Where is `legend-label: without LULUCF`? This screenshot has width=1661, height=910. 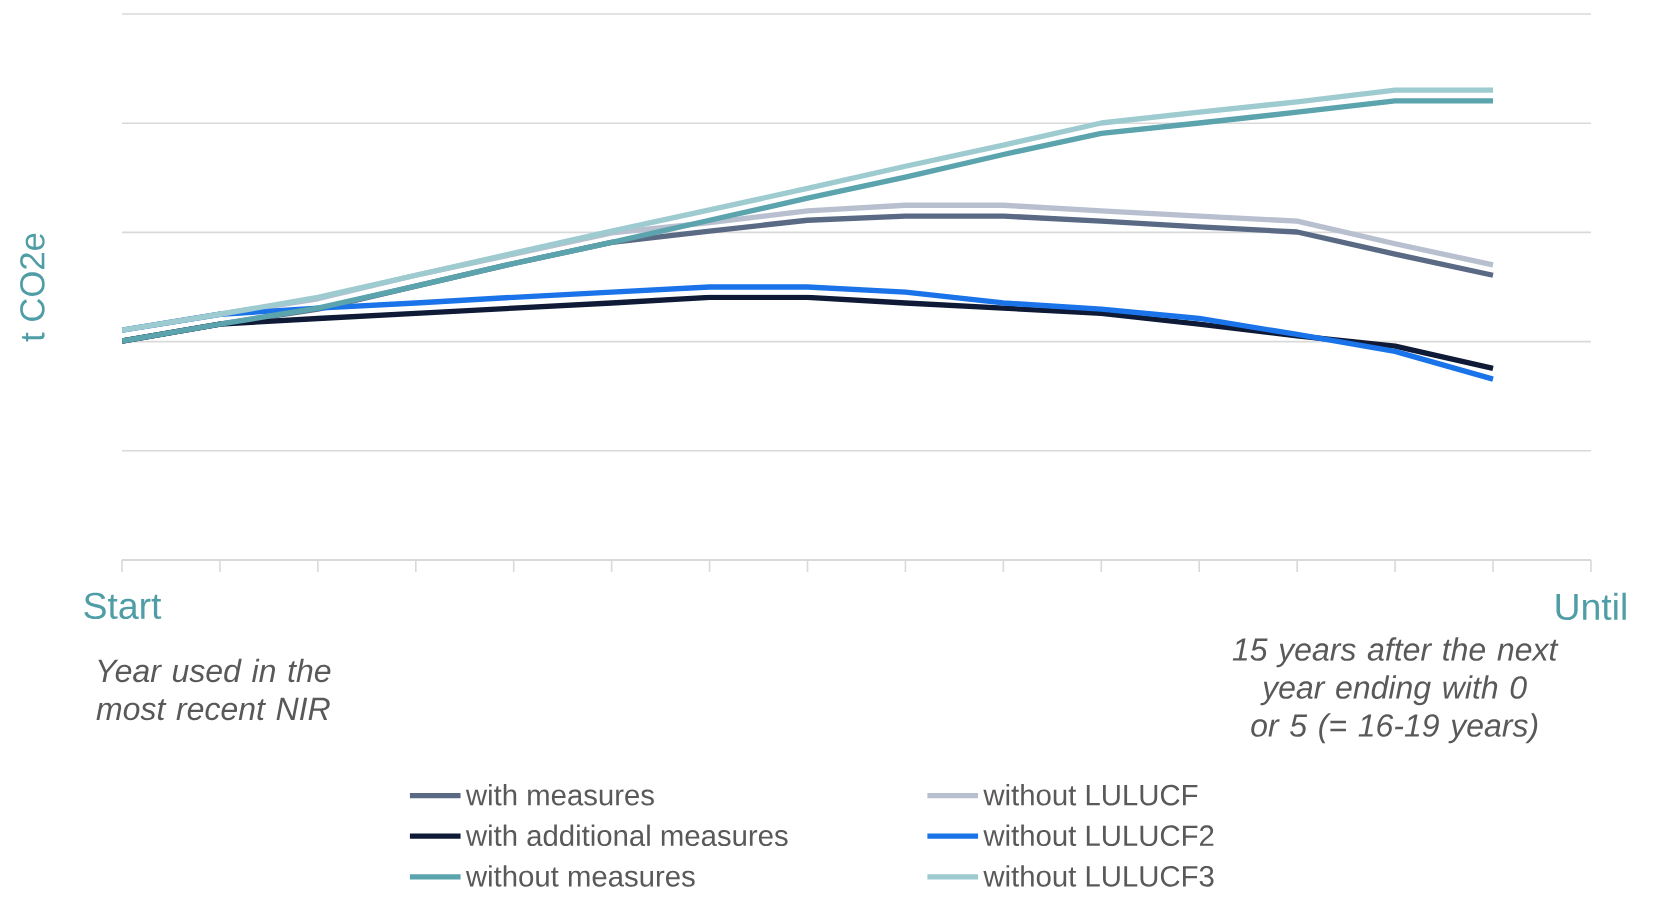
legend-label: without LULUCF is located at coordinates (1090, 794).